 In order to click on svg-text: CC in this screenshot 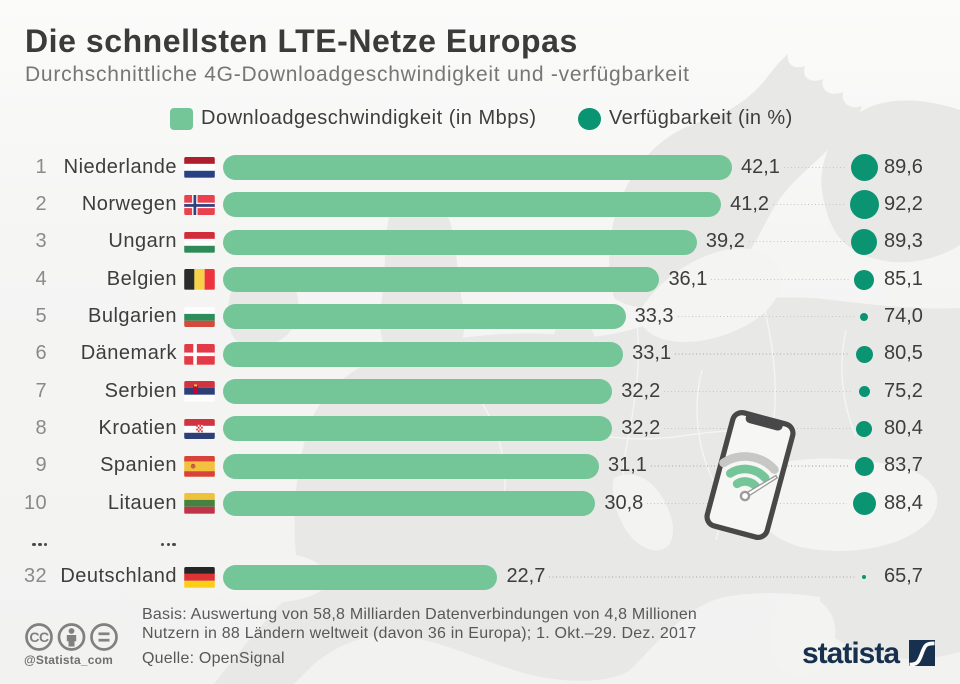, I will do `click(39, 637)`.